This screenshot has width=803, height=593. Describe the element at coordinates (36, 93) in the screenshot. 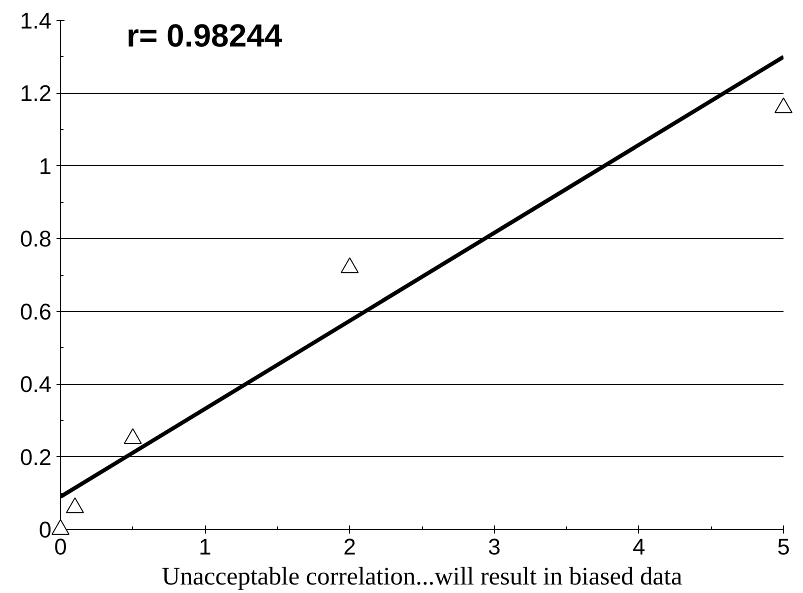

I see `y-tick-label: 1.2` at that location.